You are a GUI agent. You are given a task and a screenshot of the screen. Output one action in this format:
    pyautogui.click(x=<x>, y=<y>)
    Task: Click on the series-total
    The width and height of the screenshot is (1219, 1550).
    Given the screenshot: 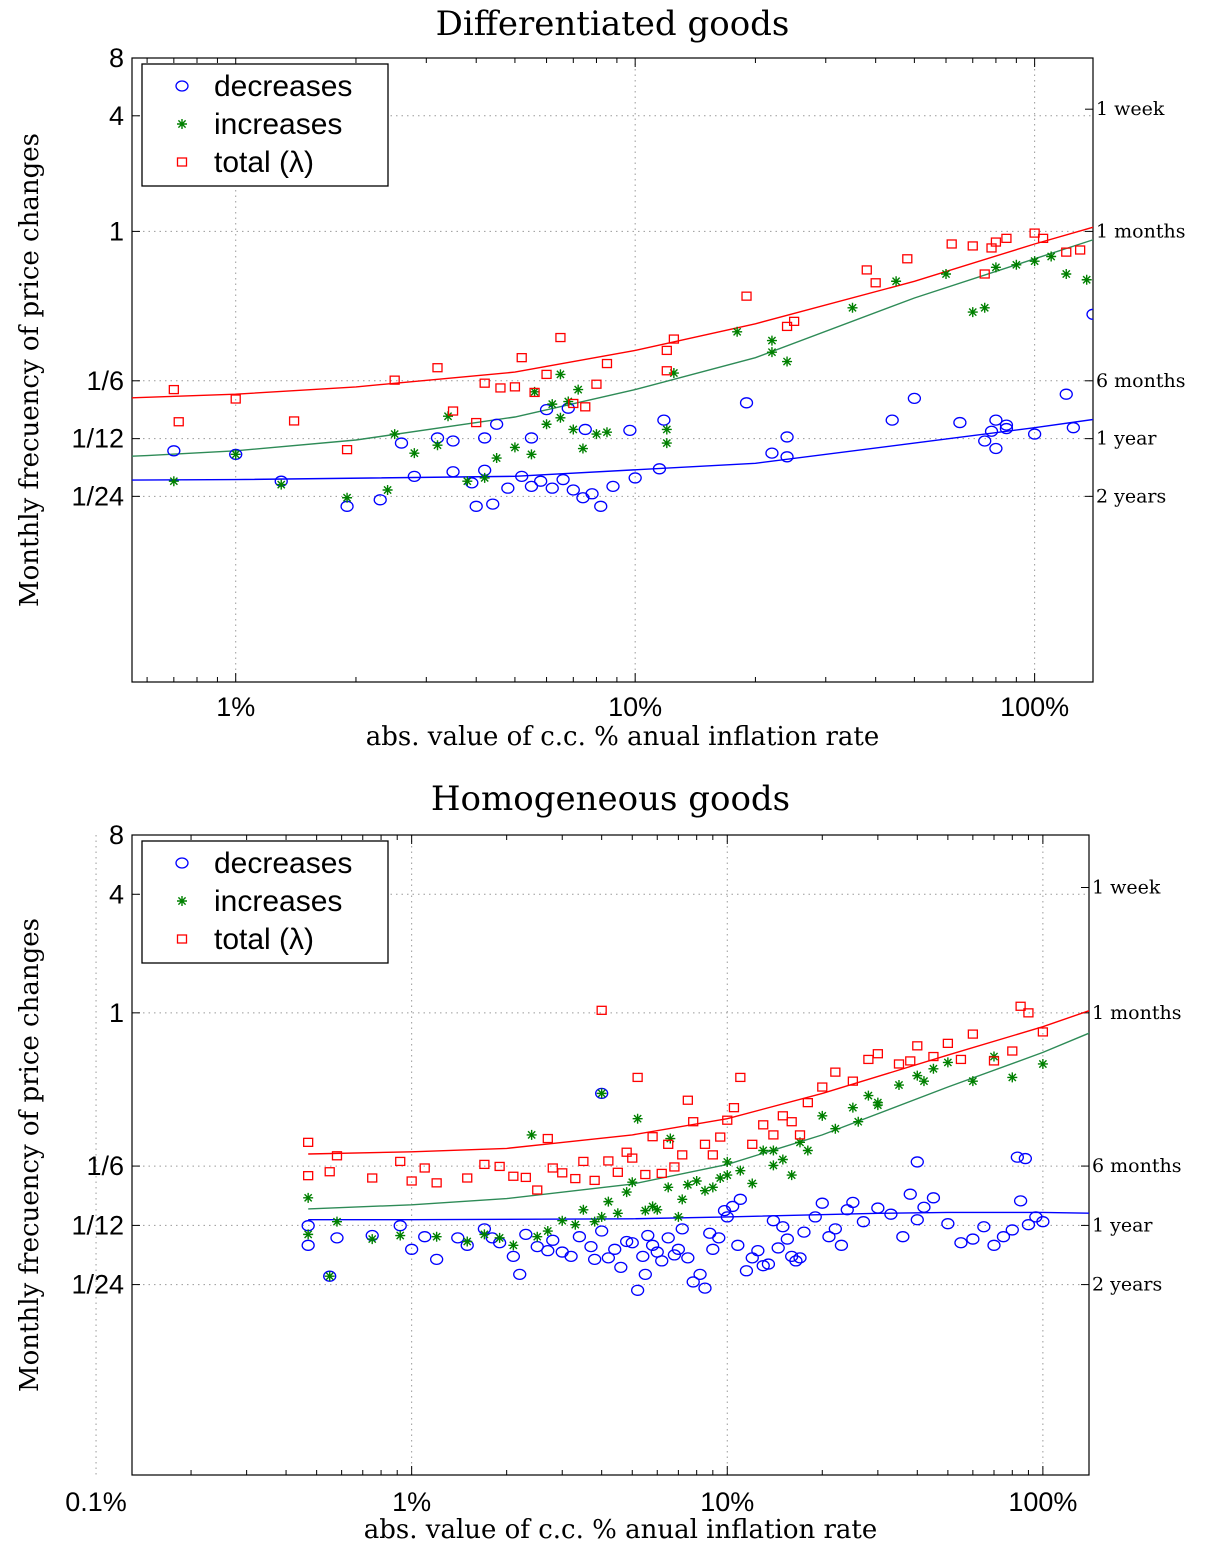 What is the action you would take?
    pyautogui.click(x=627, y=341)
    